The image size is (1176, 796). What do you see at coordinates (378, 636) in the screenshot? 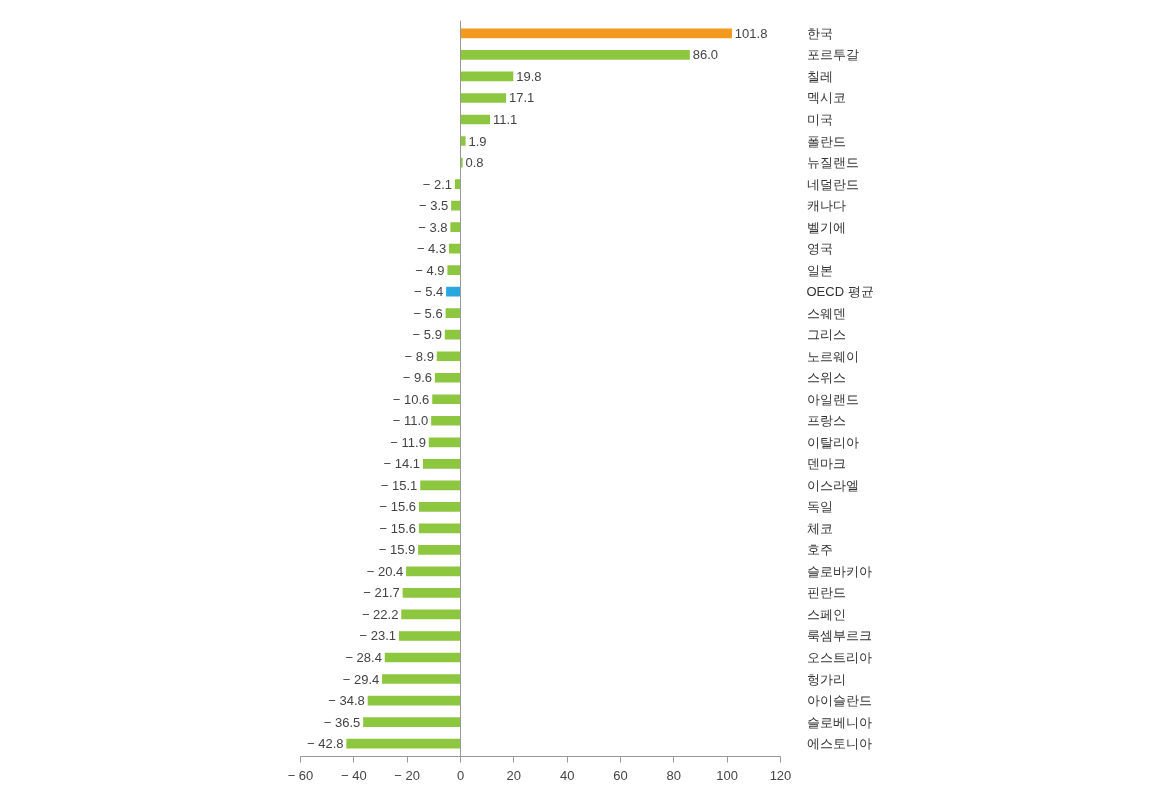
I see `data-label: − 23.1` at bounding box center [378, 636].